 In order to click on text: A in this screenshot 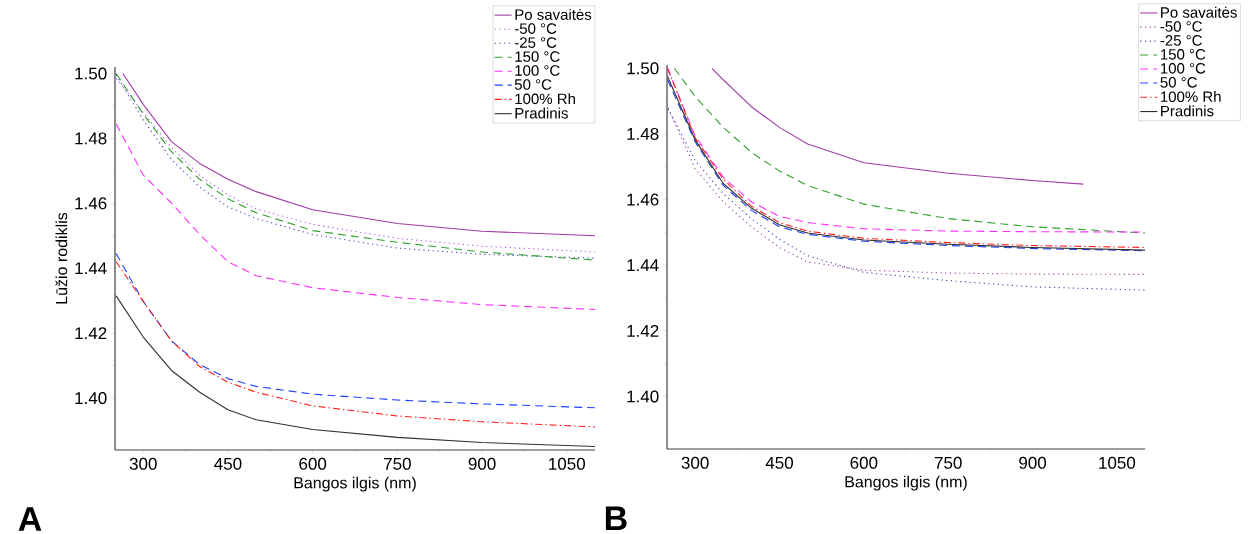, I will do `click(30, 519)`.